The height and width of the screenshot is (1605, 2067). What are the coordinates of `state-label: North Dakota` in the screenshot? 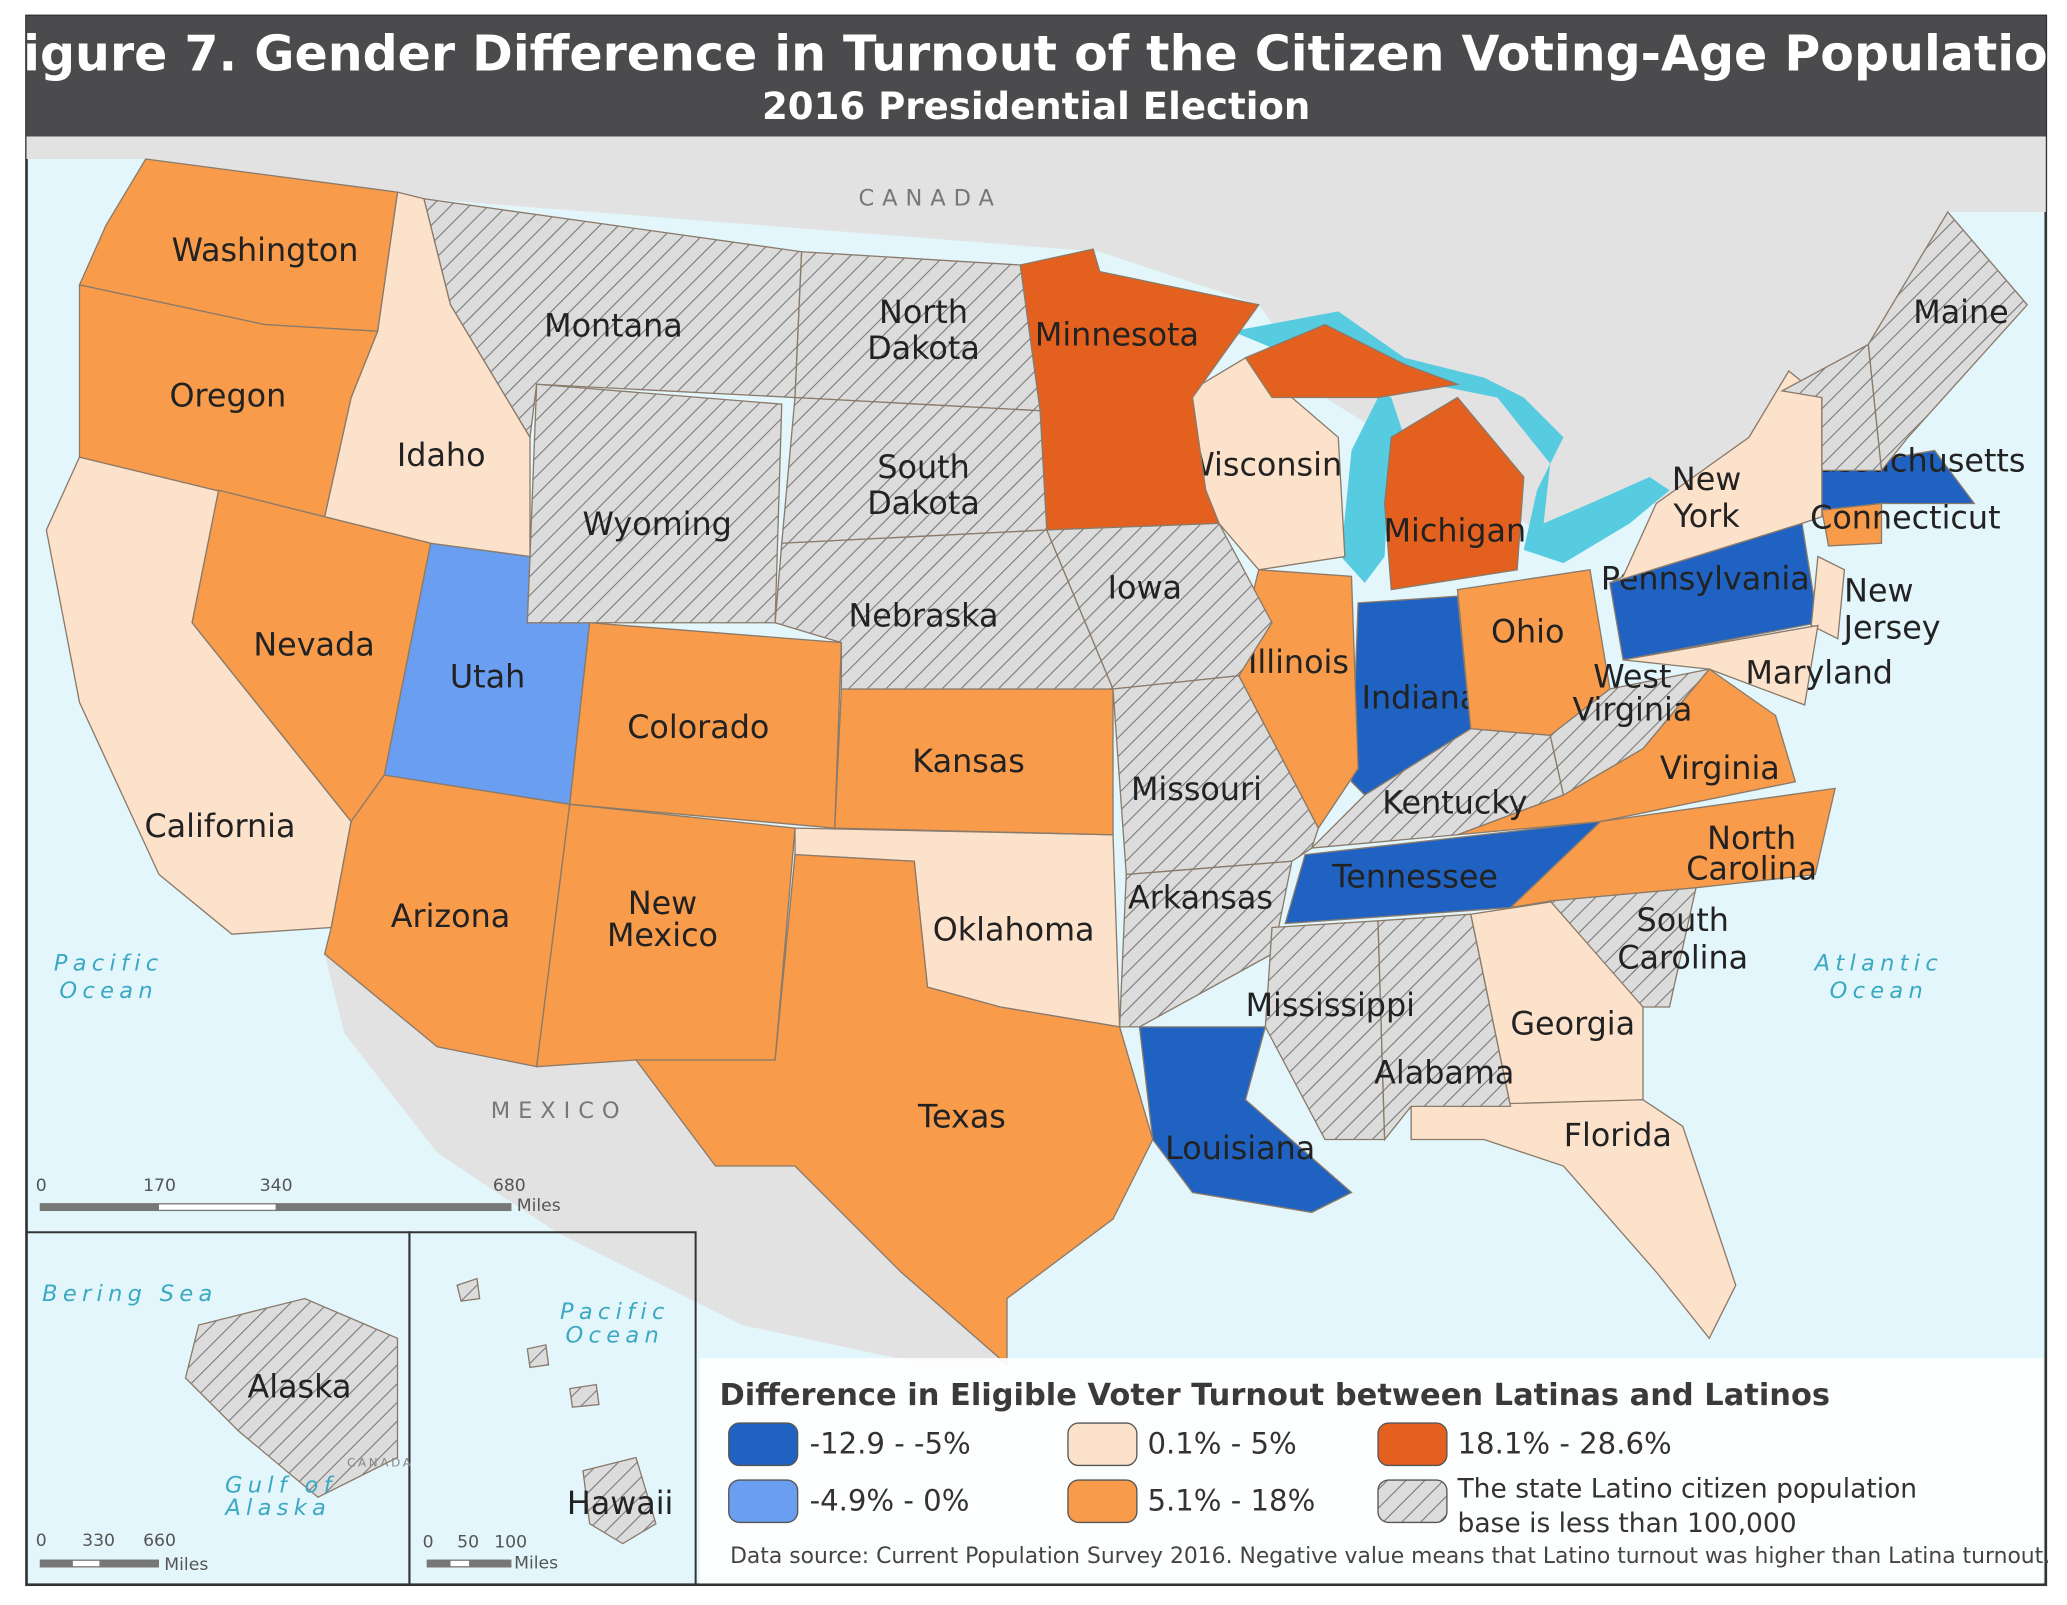 It's located at (923, 330).